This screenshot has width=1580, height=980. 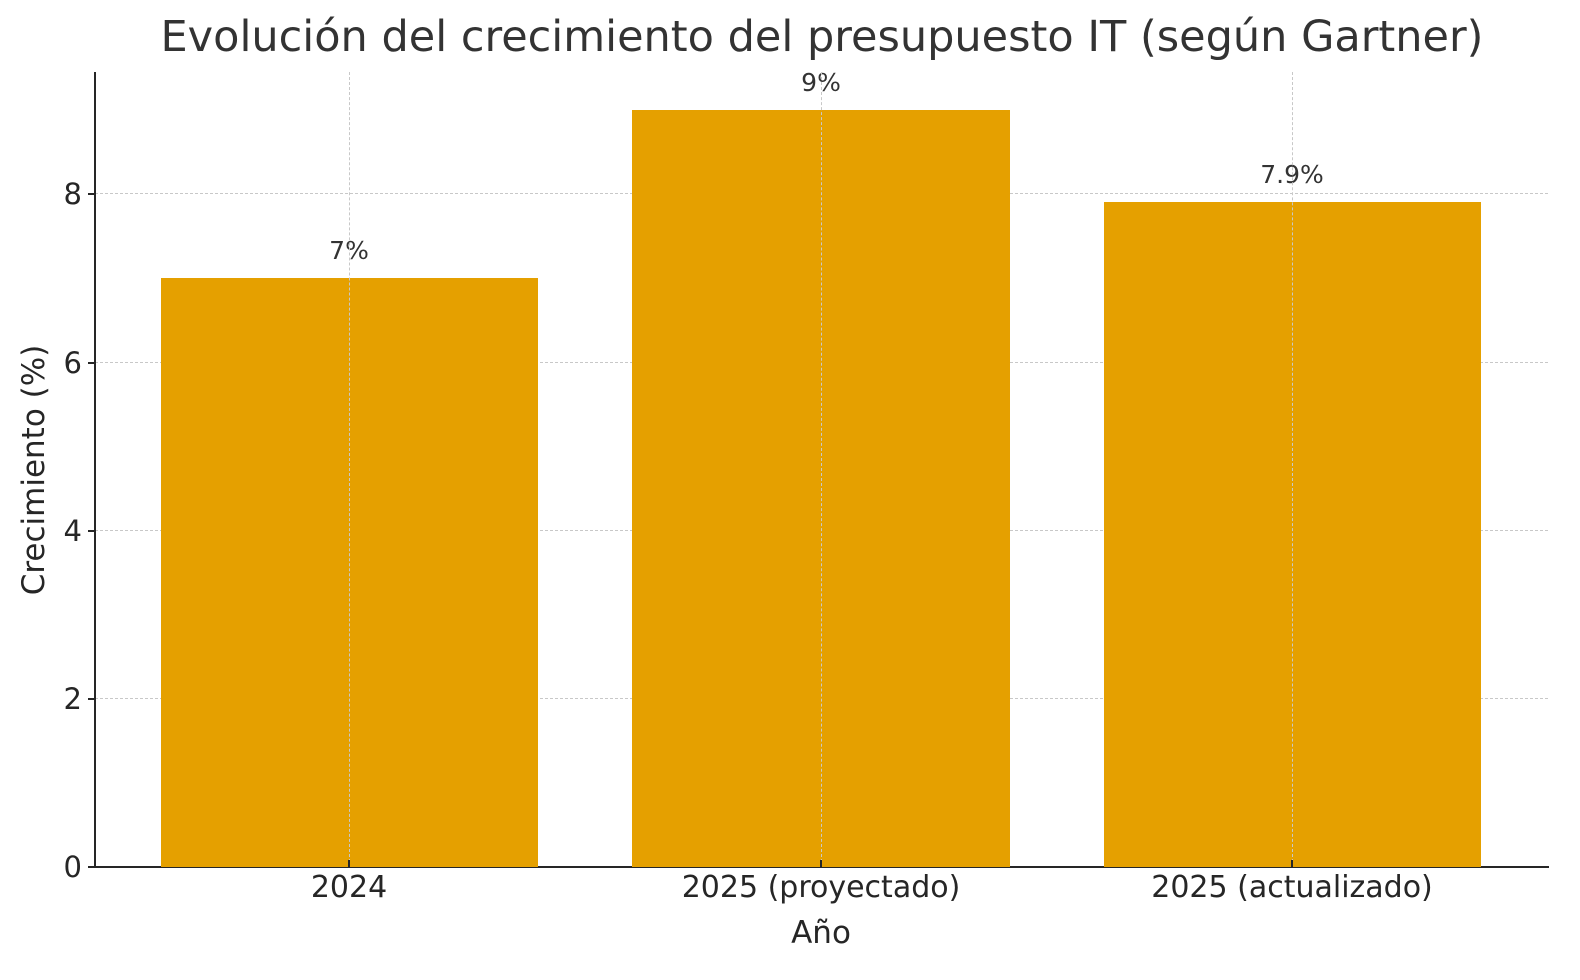 I want to click on gridline-x-2025-actualizado, so click(x=1292, y=469).